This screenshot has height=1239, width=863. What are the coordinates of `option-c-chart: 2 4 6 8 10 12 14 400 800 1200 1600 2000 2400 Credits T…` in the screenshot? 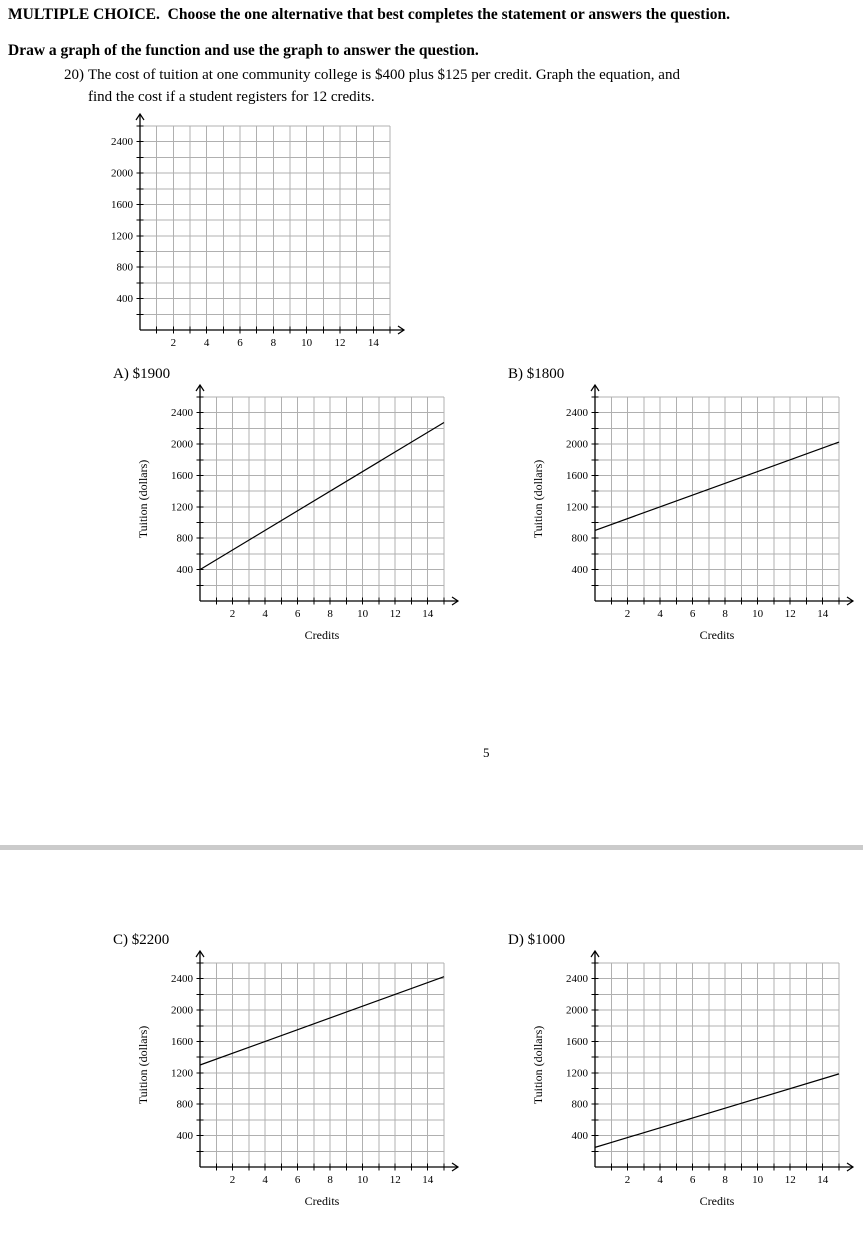 It's located at (300, 1079).